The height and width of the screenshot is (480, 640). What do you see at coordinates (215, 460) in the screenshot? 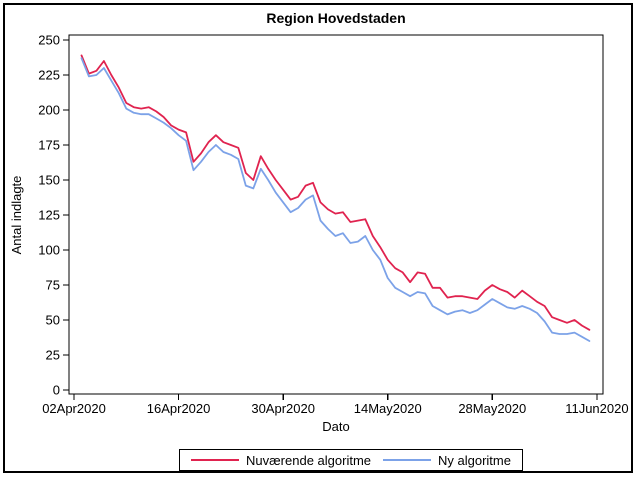
I see `legend-line-red-icon` at bounding box center [215, 460].